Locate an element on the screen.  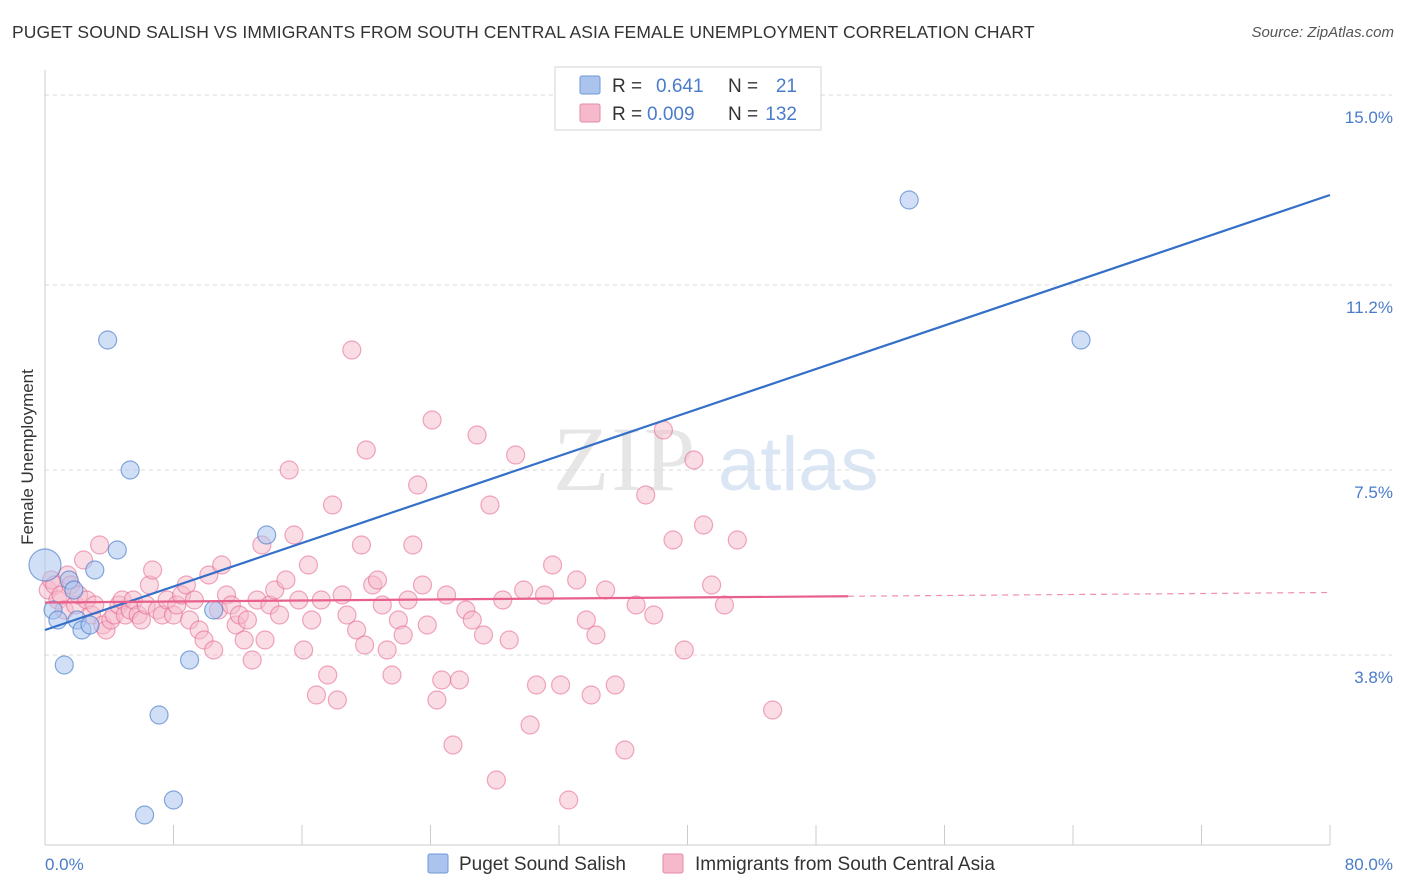
legend-swatch-pink is located at coordinates (590, 113).